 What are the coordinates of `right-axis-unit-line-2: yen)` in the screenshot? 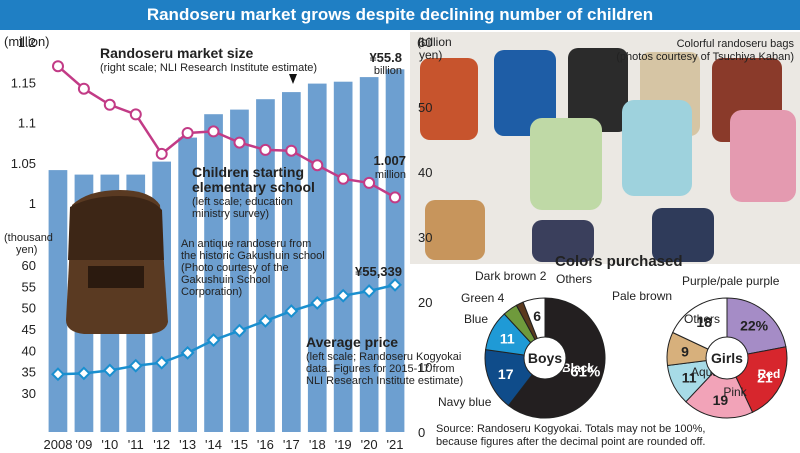 It's located at (430, 55).